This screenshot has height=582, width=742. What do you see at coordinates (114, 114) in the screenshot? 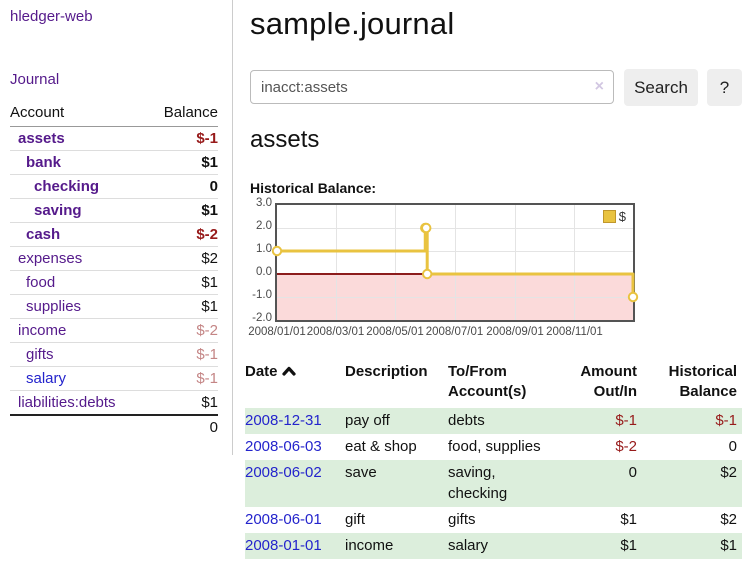
I see `accounts-table-header: Account Balance` at bounding box center [114, 114].